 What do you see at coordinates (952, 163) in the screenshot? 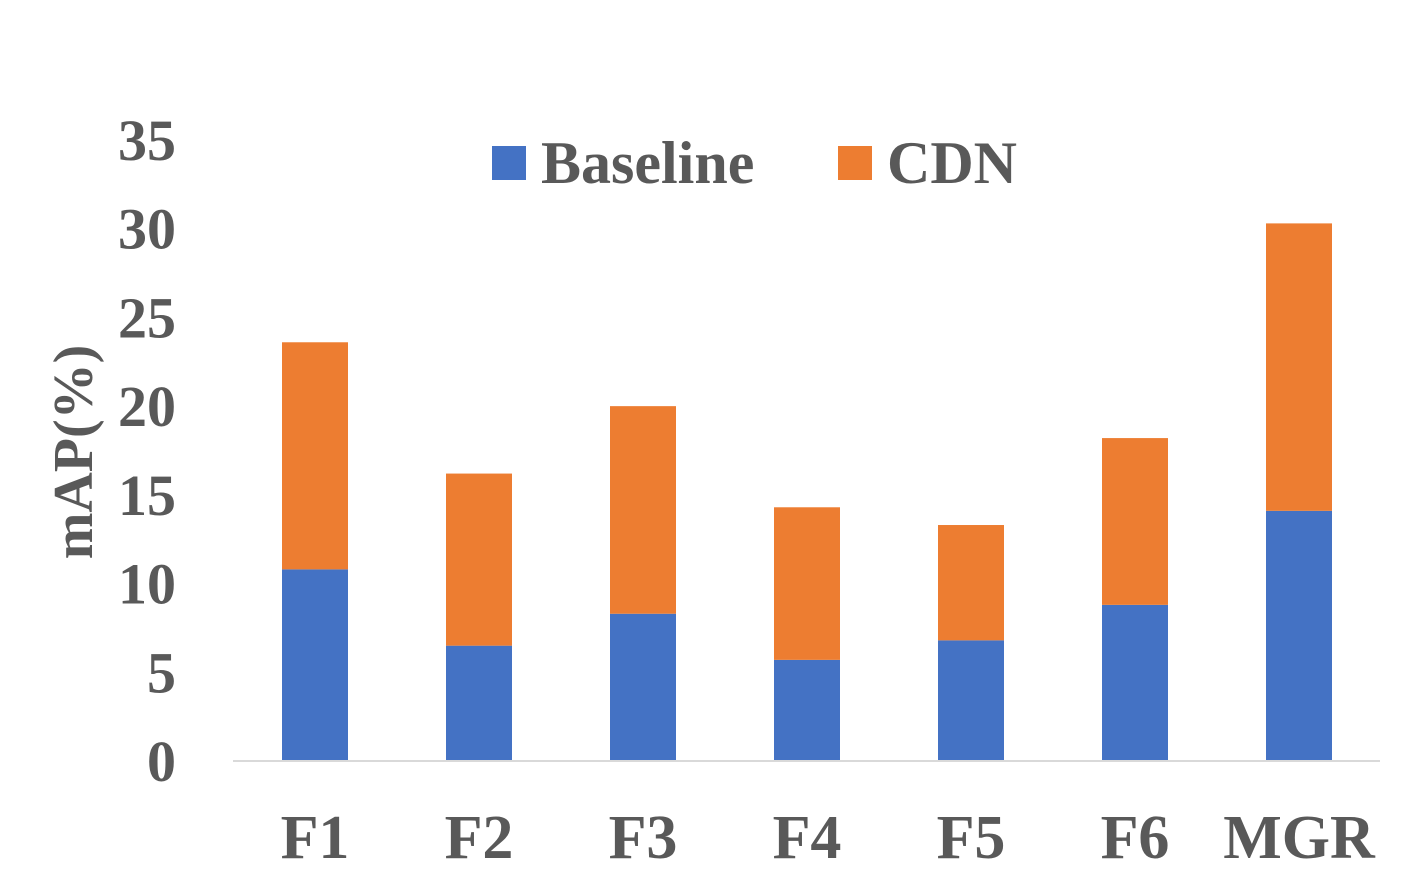
I see `legend-label-cdn: CDN` at bounding box center [952, 163].